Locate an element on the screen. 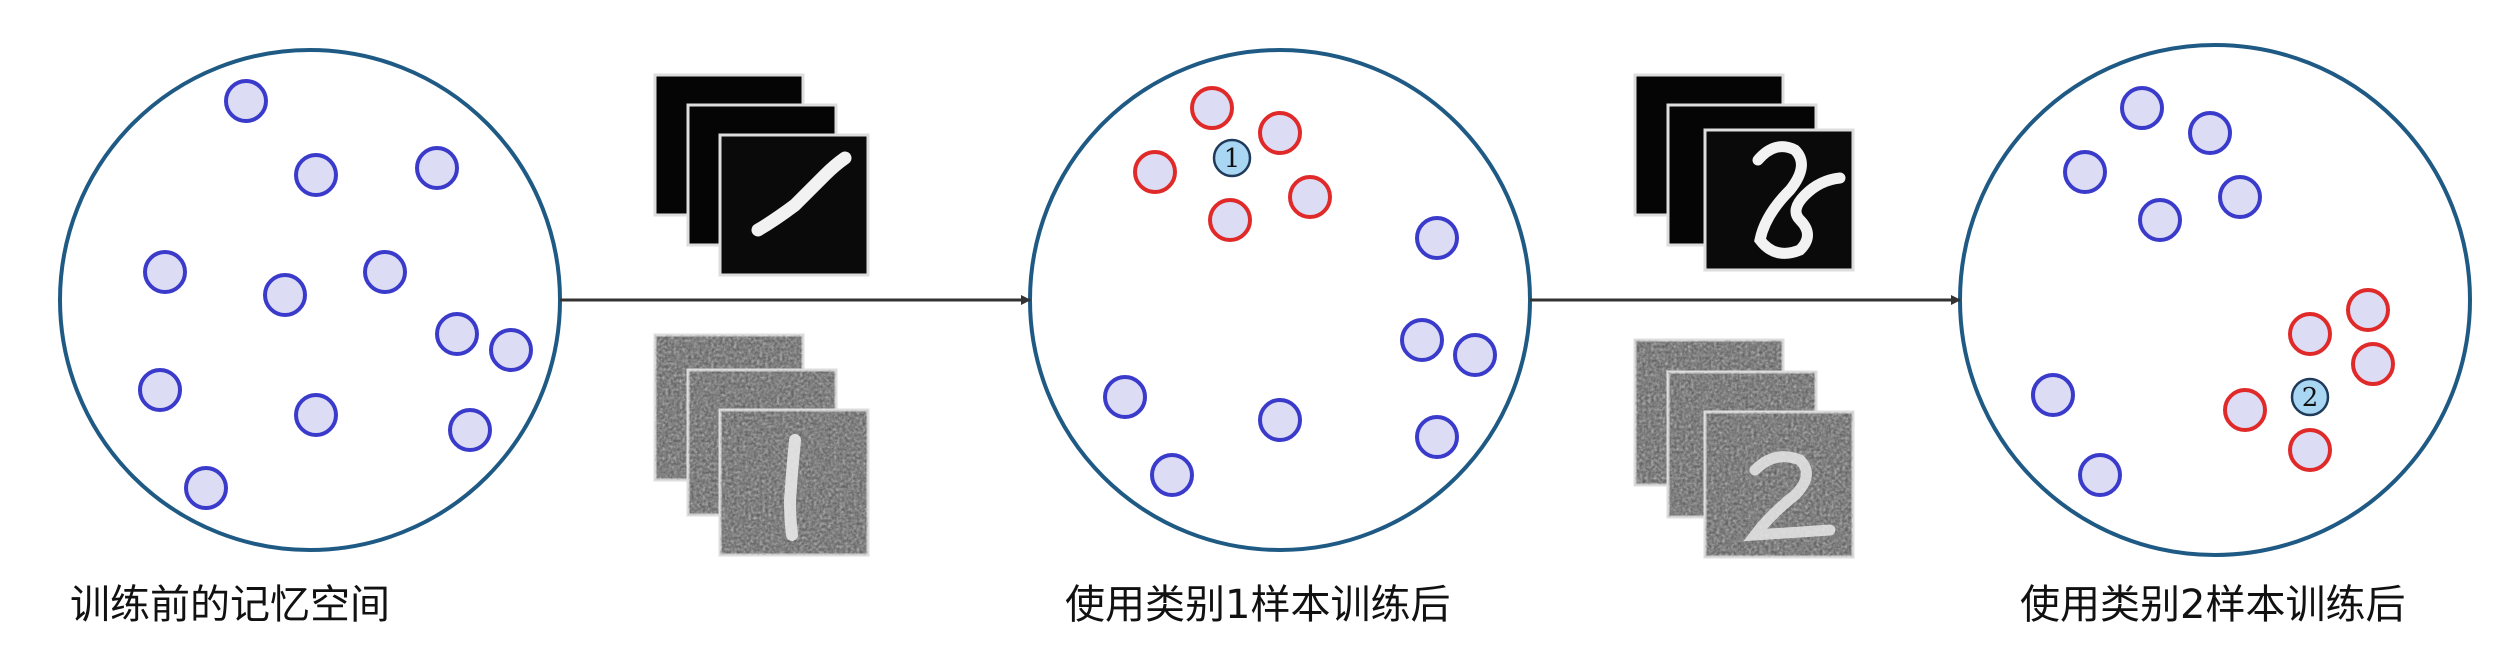 The height and width of the screenshot is (668, 2500). memory-items-after-class1 is located at coordinates (1300, 291).